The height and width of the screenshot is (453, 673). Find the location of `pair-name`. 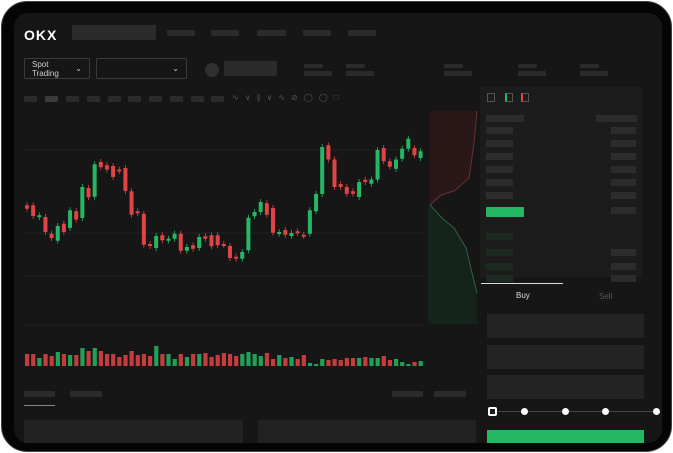

pair-name is located at coordinates (250, 68).